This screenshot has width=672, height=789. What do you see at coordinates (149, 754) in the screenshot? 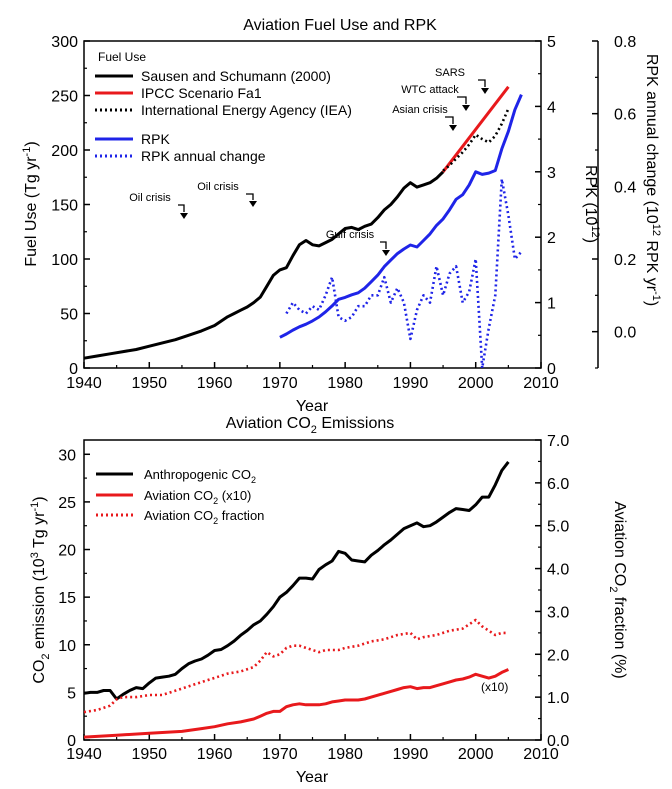
I see `x-tick-label: 1950` at bounding box center [149, 754].